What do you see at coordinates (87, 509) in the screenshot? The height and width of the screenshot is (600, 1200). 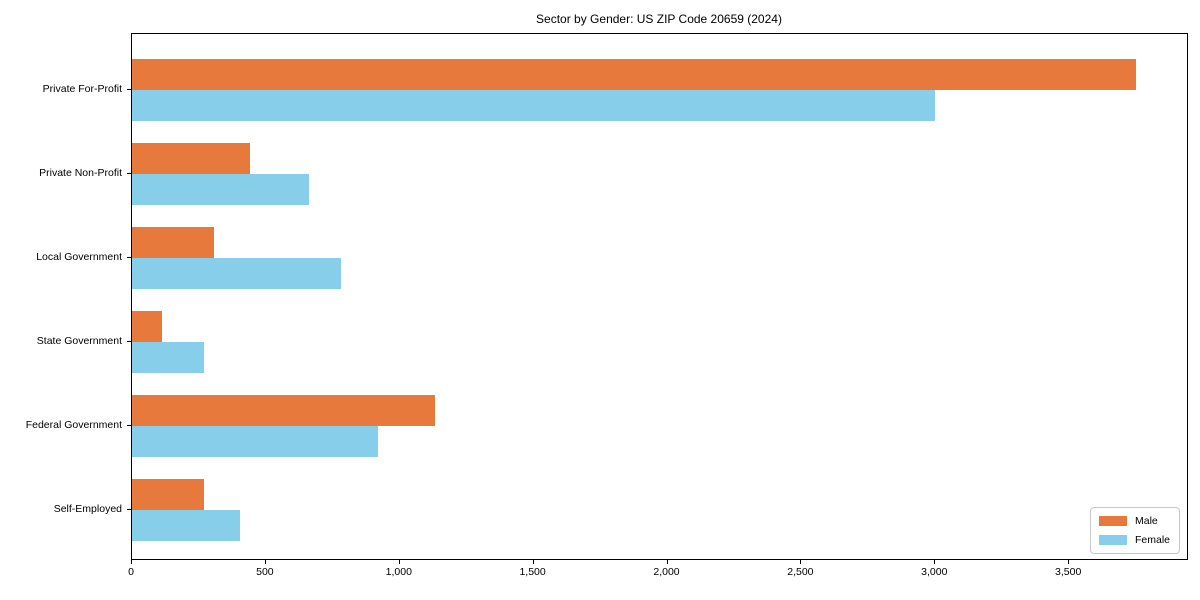 I see `y-tick-label: Self-Employed` at bounding box center [87, 509].